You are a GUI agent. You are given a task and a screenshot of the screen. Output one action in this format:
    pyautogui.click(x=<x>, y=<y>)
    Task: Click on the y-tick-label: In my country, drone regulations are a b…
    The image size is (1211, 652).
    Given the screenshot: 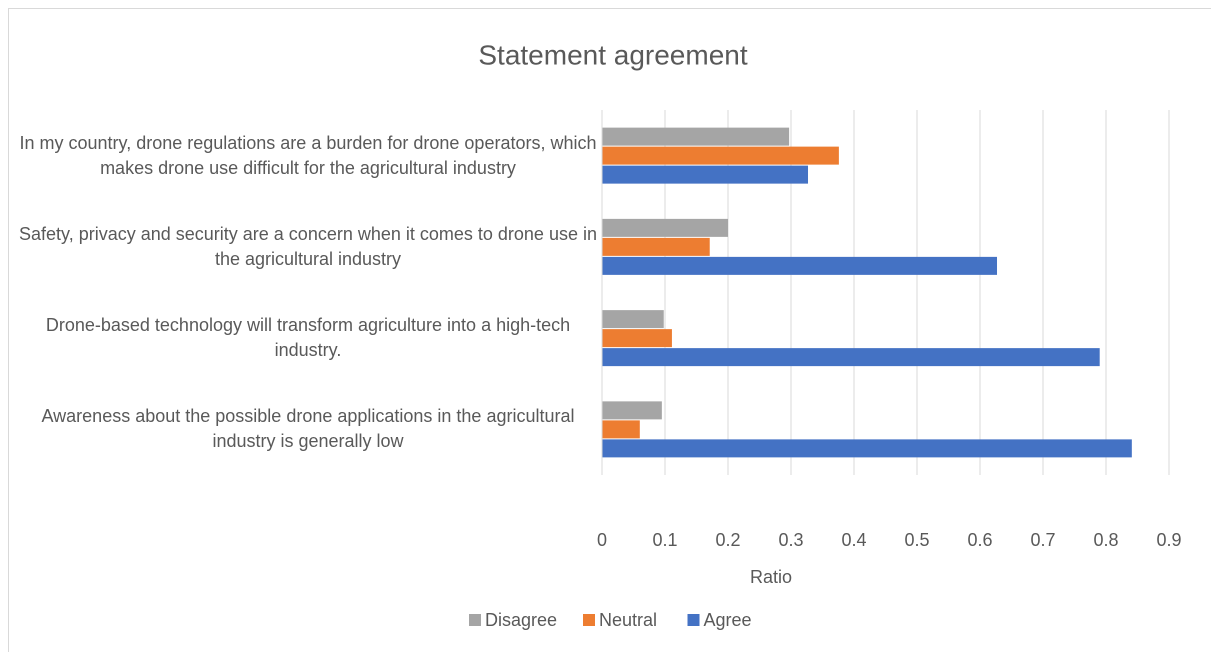 What is the action you would take?
    pyautogui.click(x=308, y=155)
    